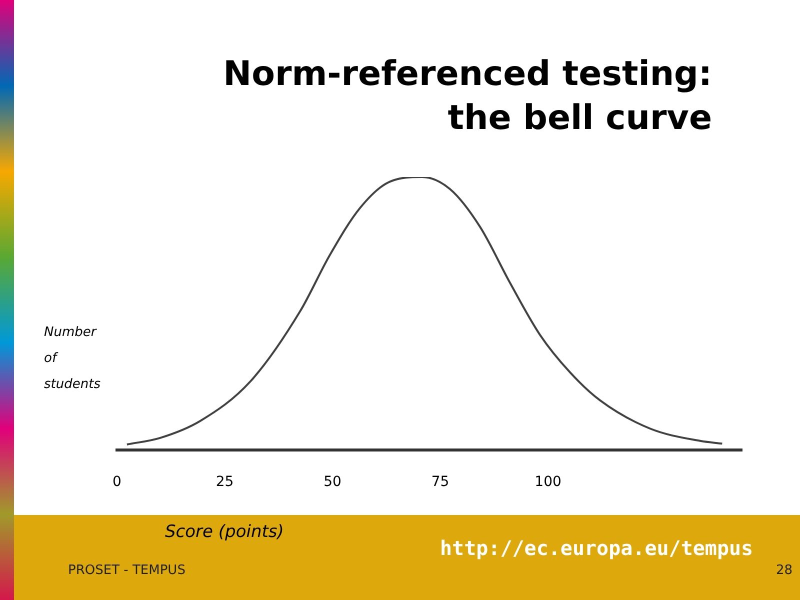 Image resolution: width=800 pixels, height=600 pixels. I want to click on chart-title: Norm-referenced testing: the bell curve, so click(467, 96).